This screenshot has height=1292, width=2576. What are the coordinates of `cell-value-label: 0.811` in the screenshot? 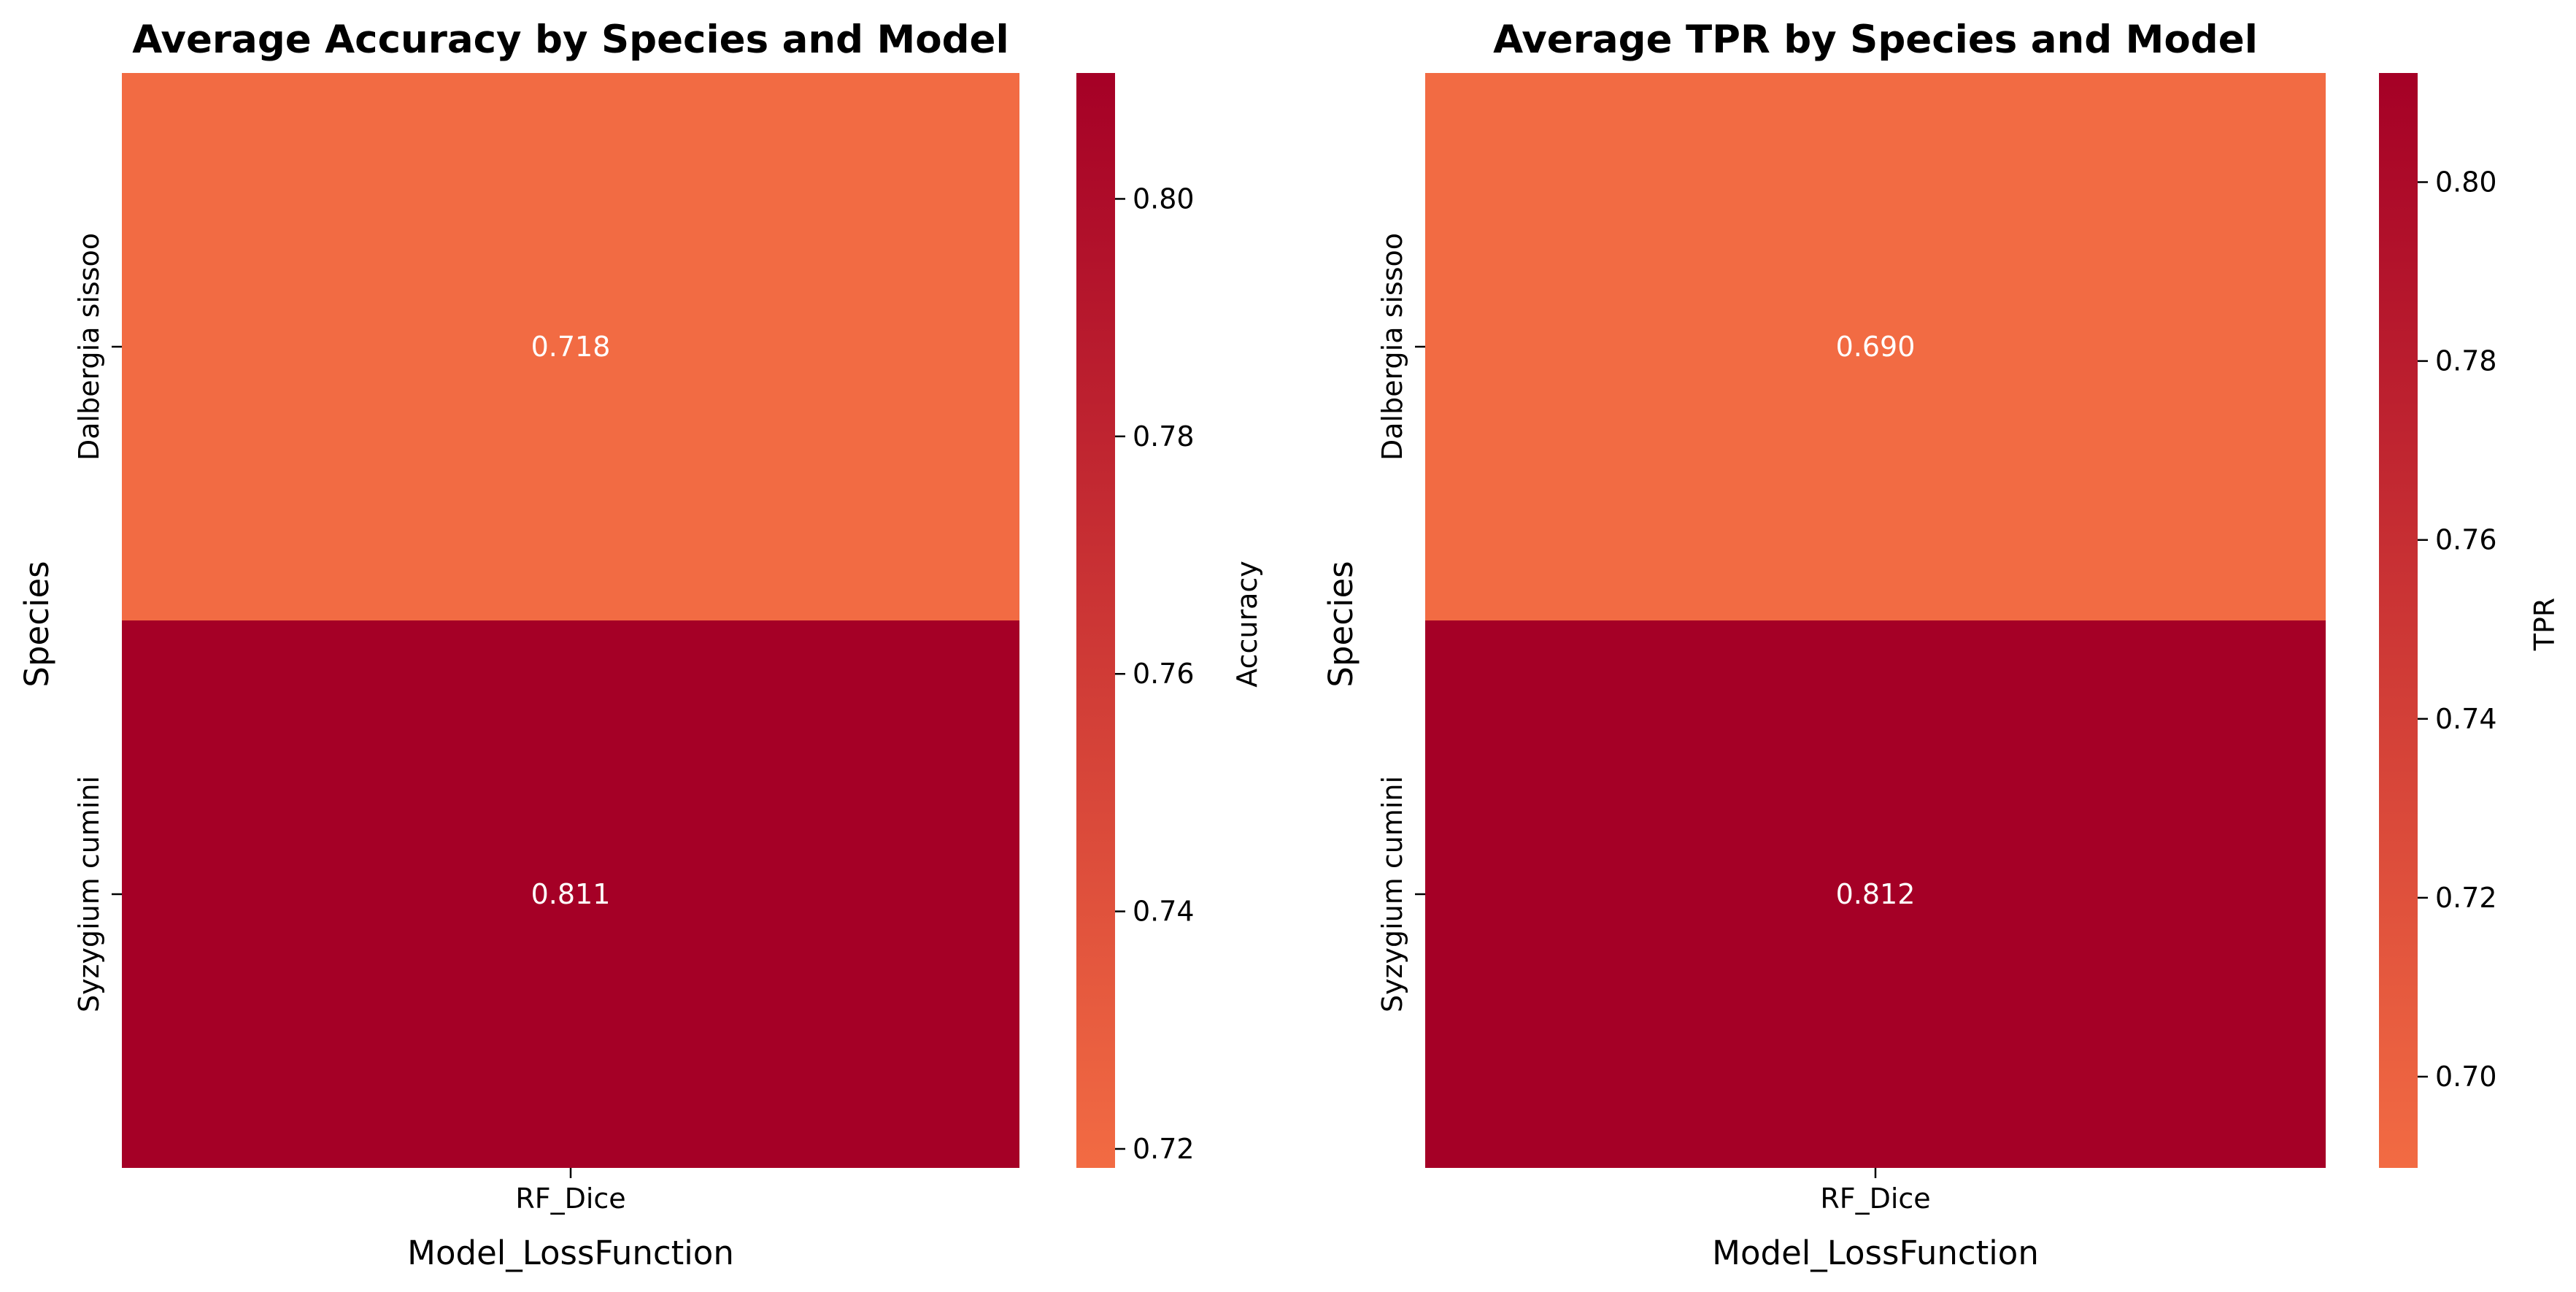 It's located at (571, 894).